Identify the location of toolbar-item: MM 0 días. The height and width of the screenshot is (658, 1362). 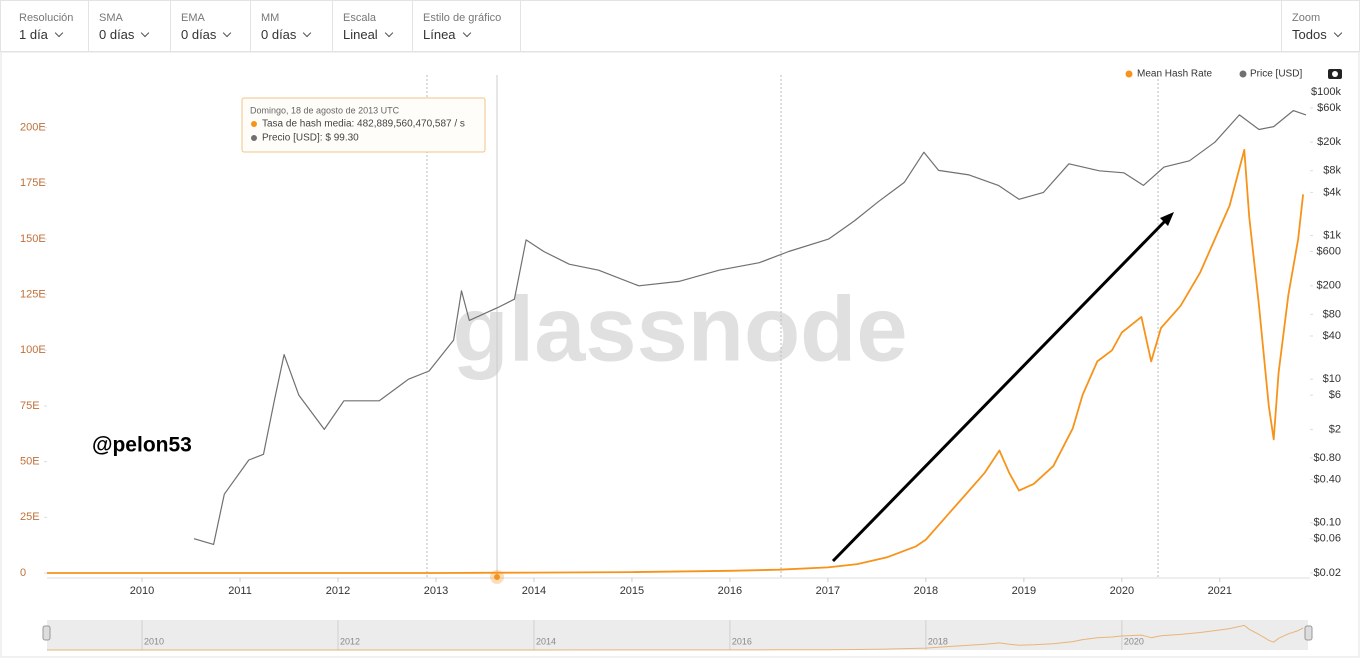
(292, 26).